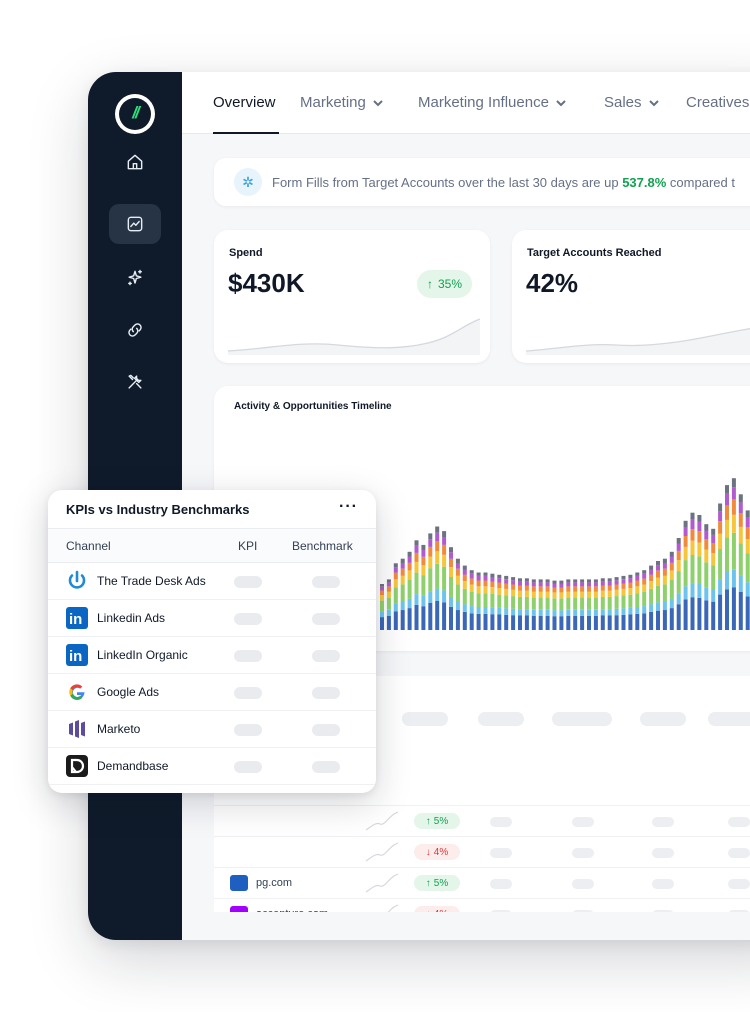 This screenshot has height=1012, width=750. Describe the element at coordinates (244, 102) in the screenshot. I see `tab-overview: Overview` at that location.